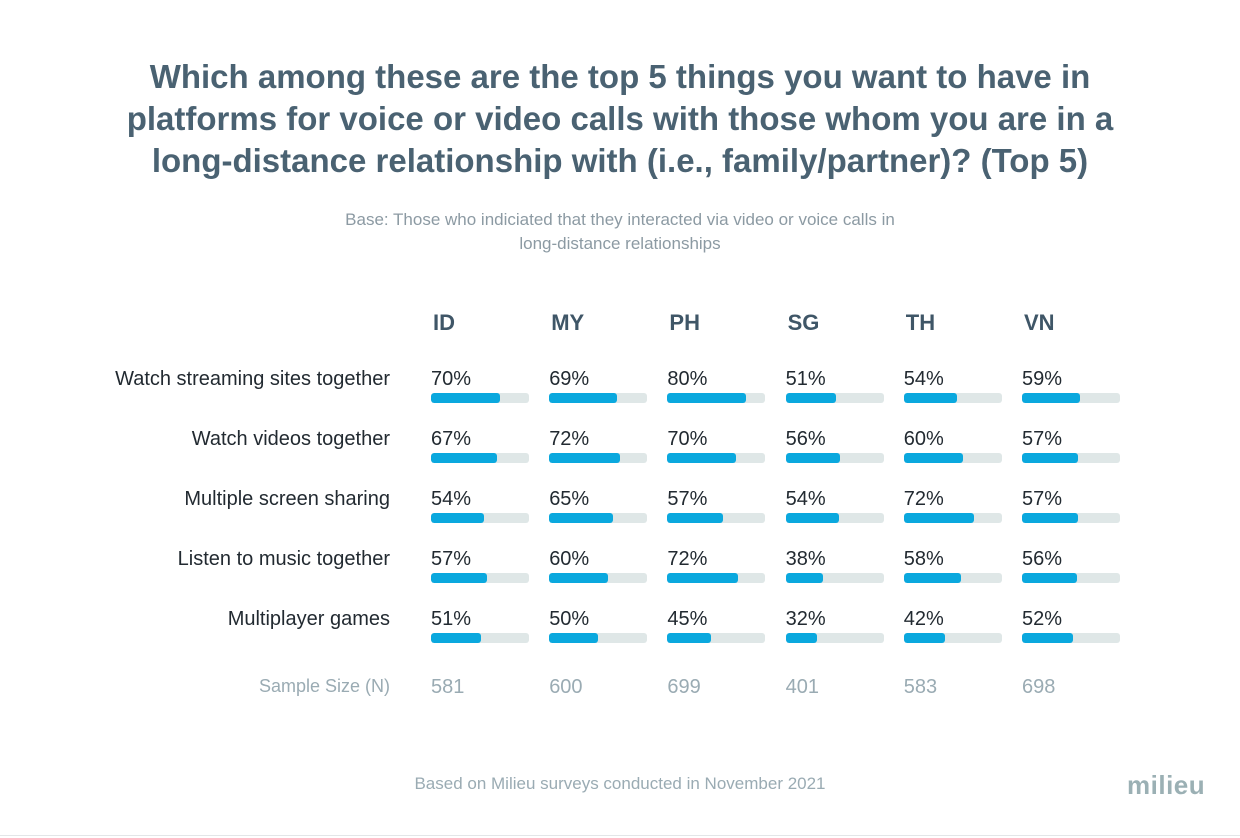  Describe the element at coordinates (1039, 322) in the screenshot. I see `column-header-vn: VN` at that location.